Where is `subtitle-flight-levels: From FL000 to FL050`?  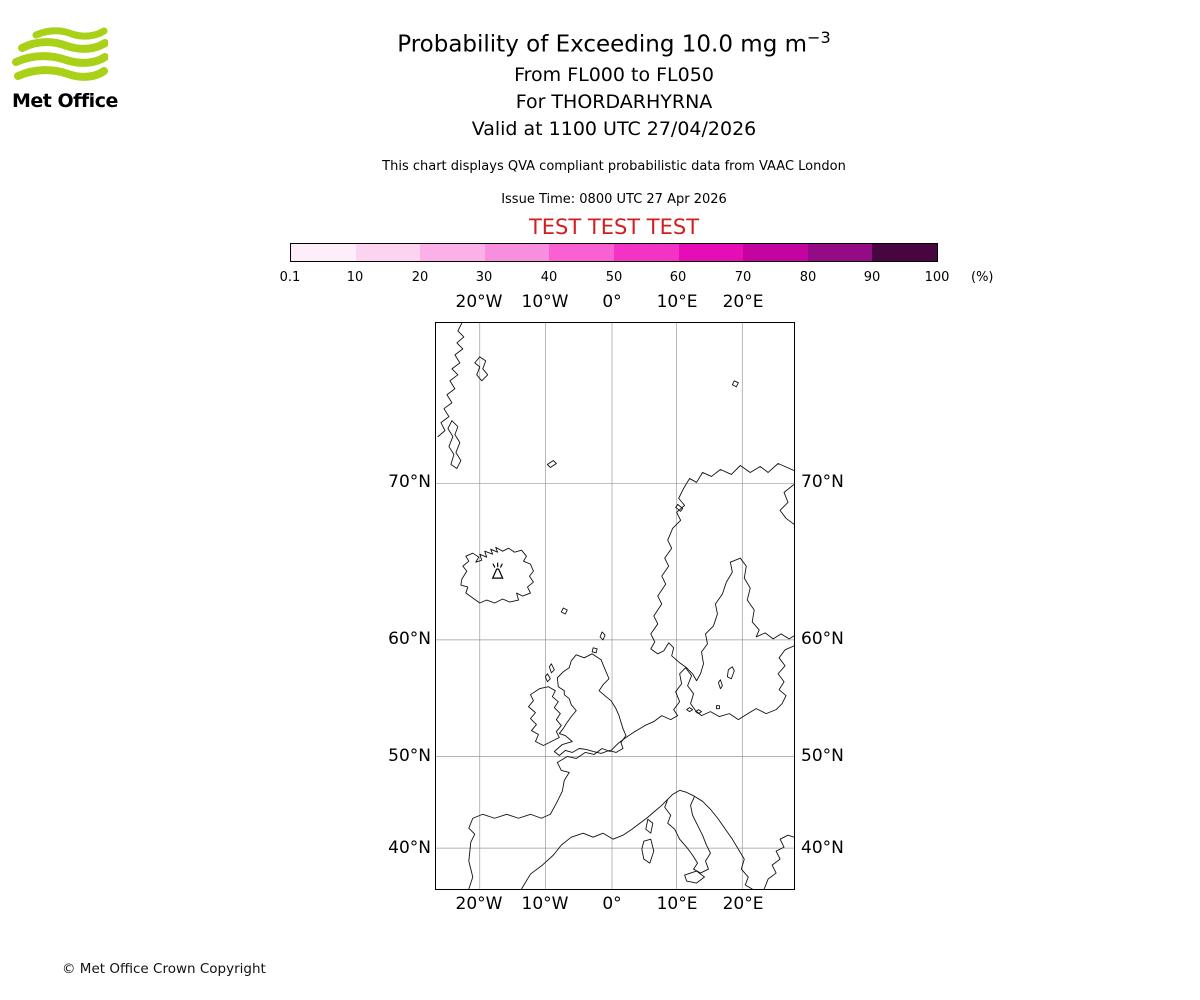 subtitle-flight-levels: From FL000 to FL050 is located at coordinates (614, 75).